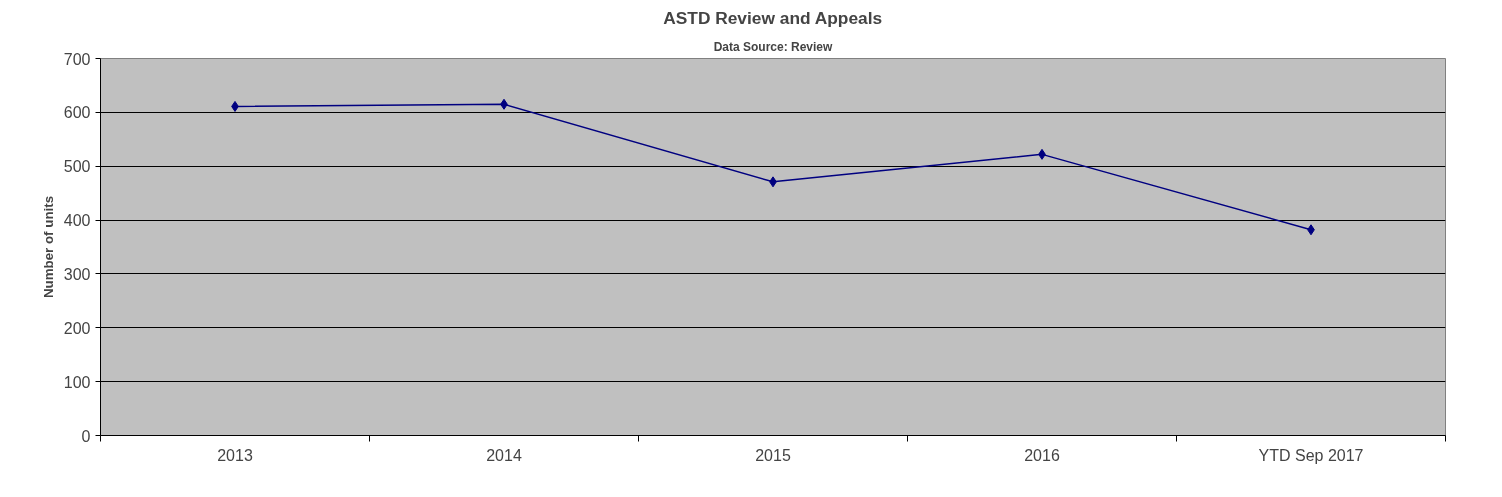 The image size is (1502, 497). I want to click on x-tick-label: 2014, so click(504, 455).